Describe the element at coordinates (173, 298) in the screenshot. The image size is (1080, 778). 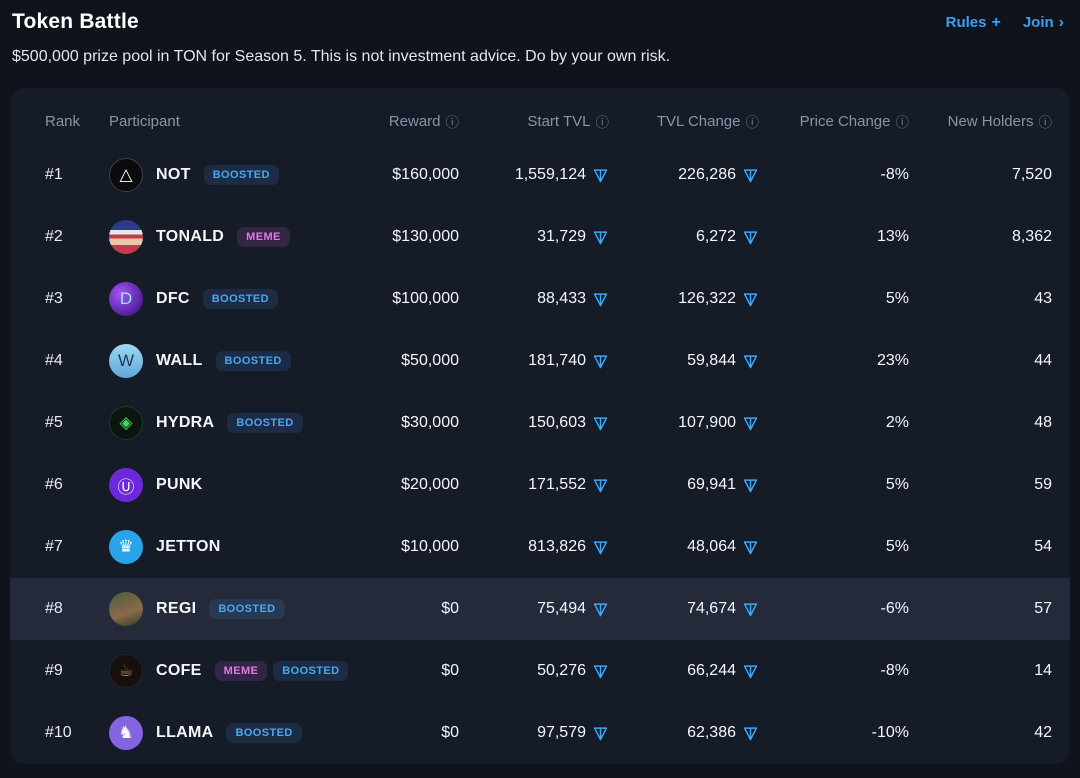
I see `token-name: DFC` at that location.